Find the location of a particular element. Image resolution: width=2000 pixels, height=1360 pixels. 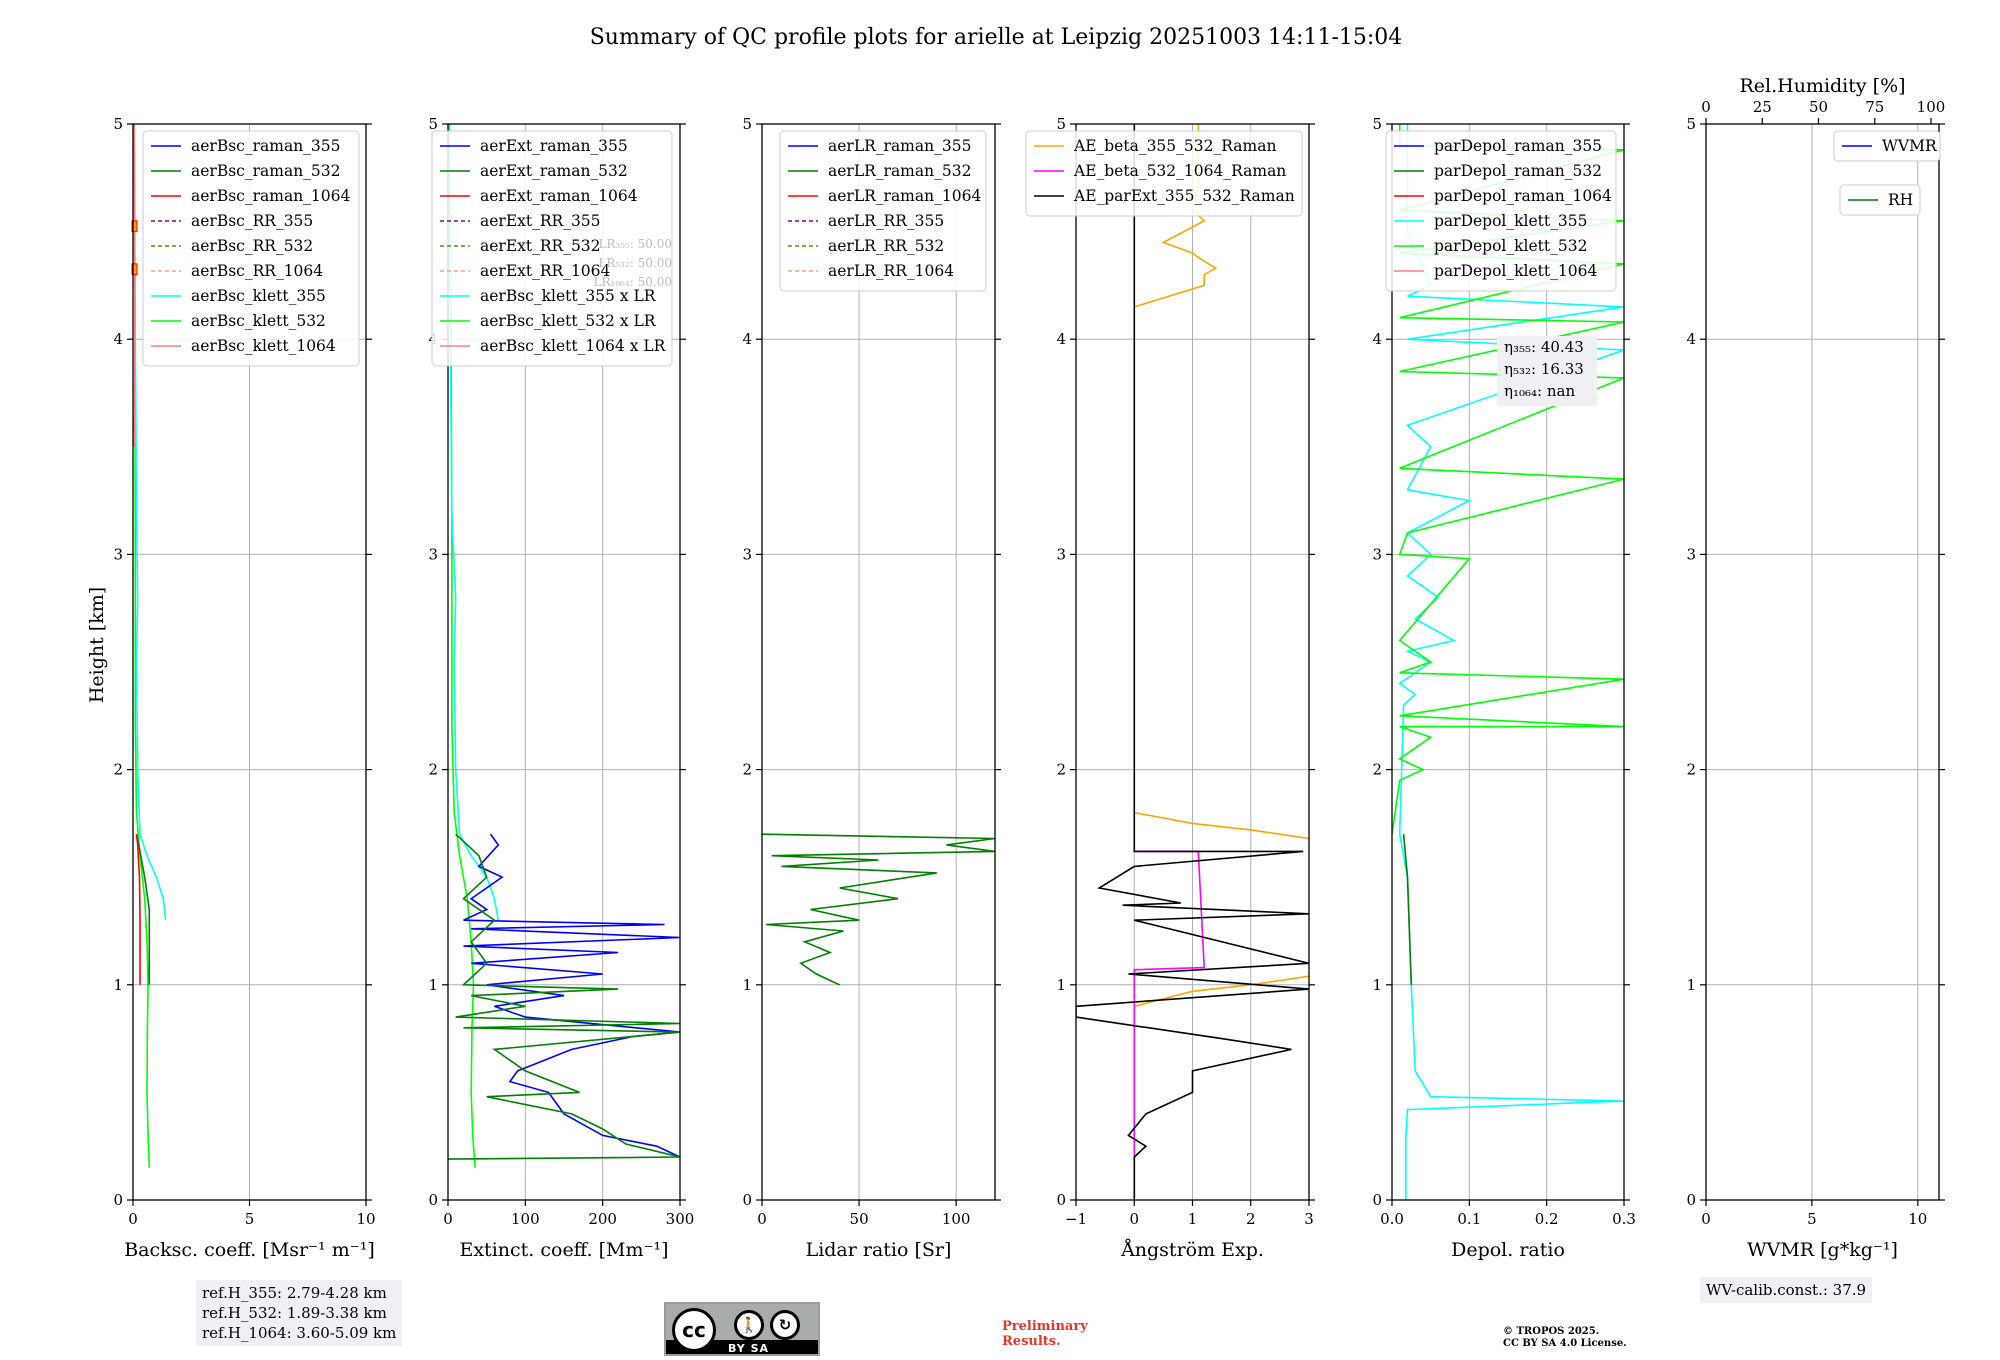

legend-label: RH is located at coordinates (1900, 200).